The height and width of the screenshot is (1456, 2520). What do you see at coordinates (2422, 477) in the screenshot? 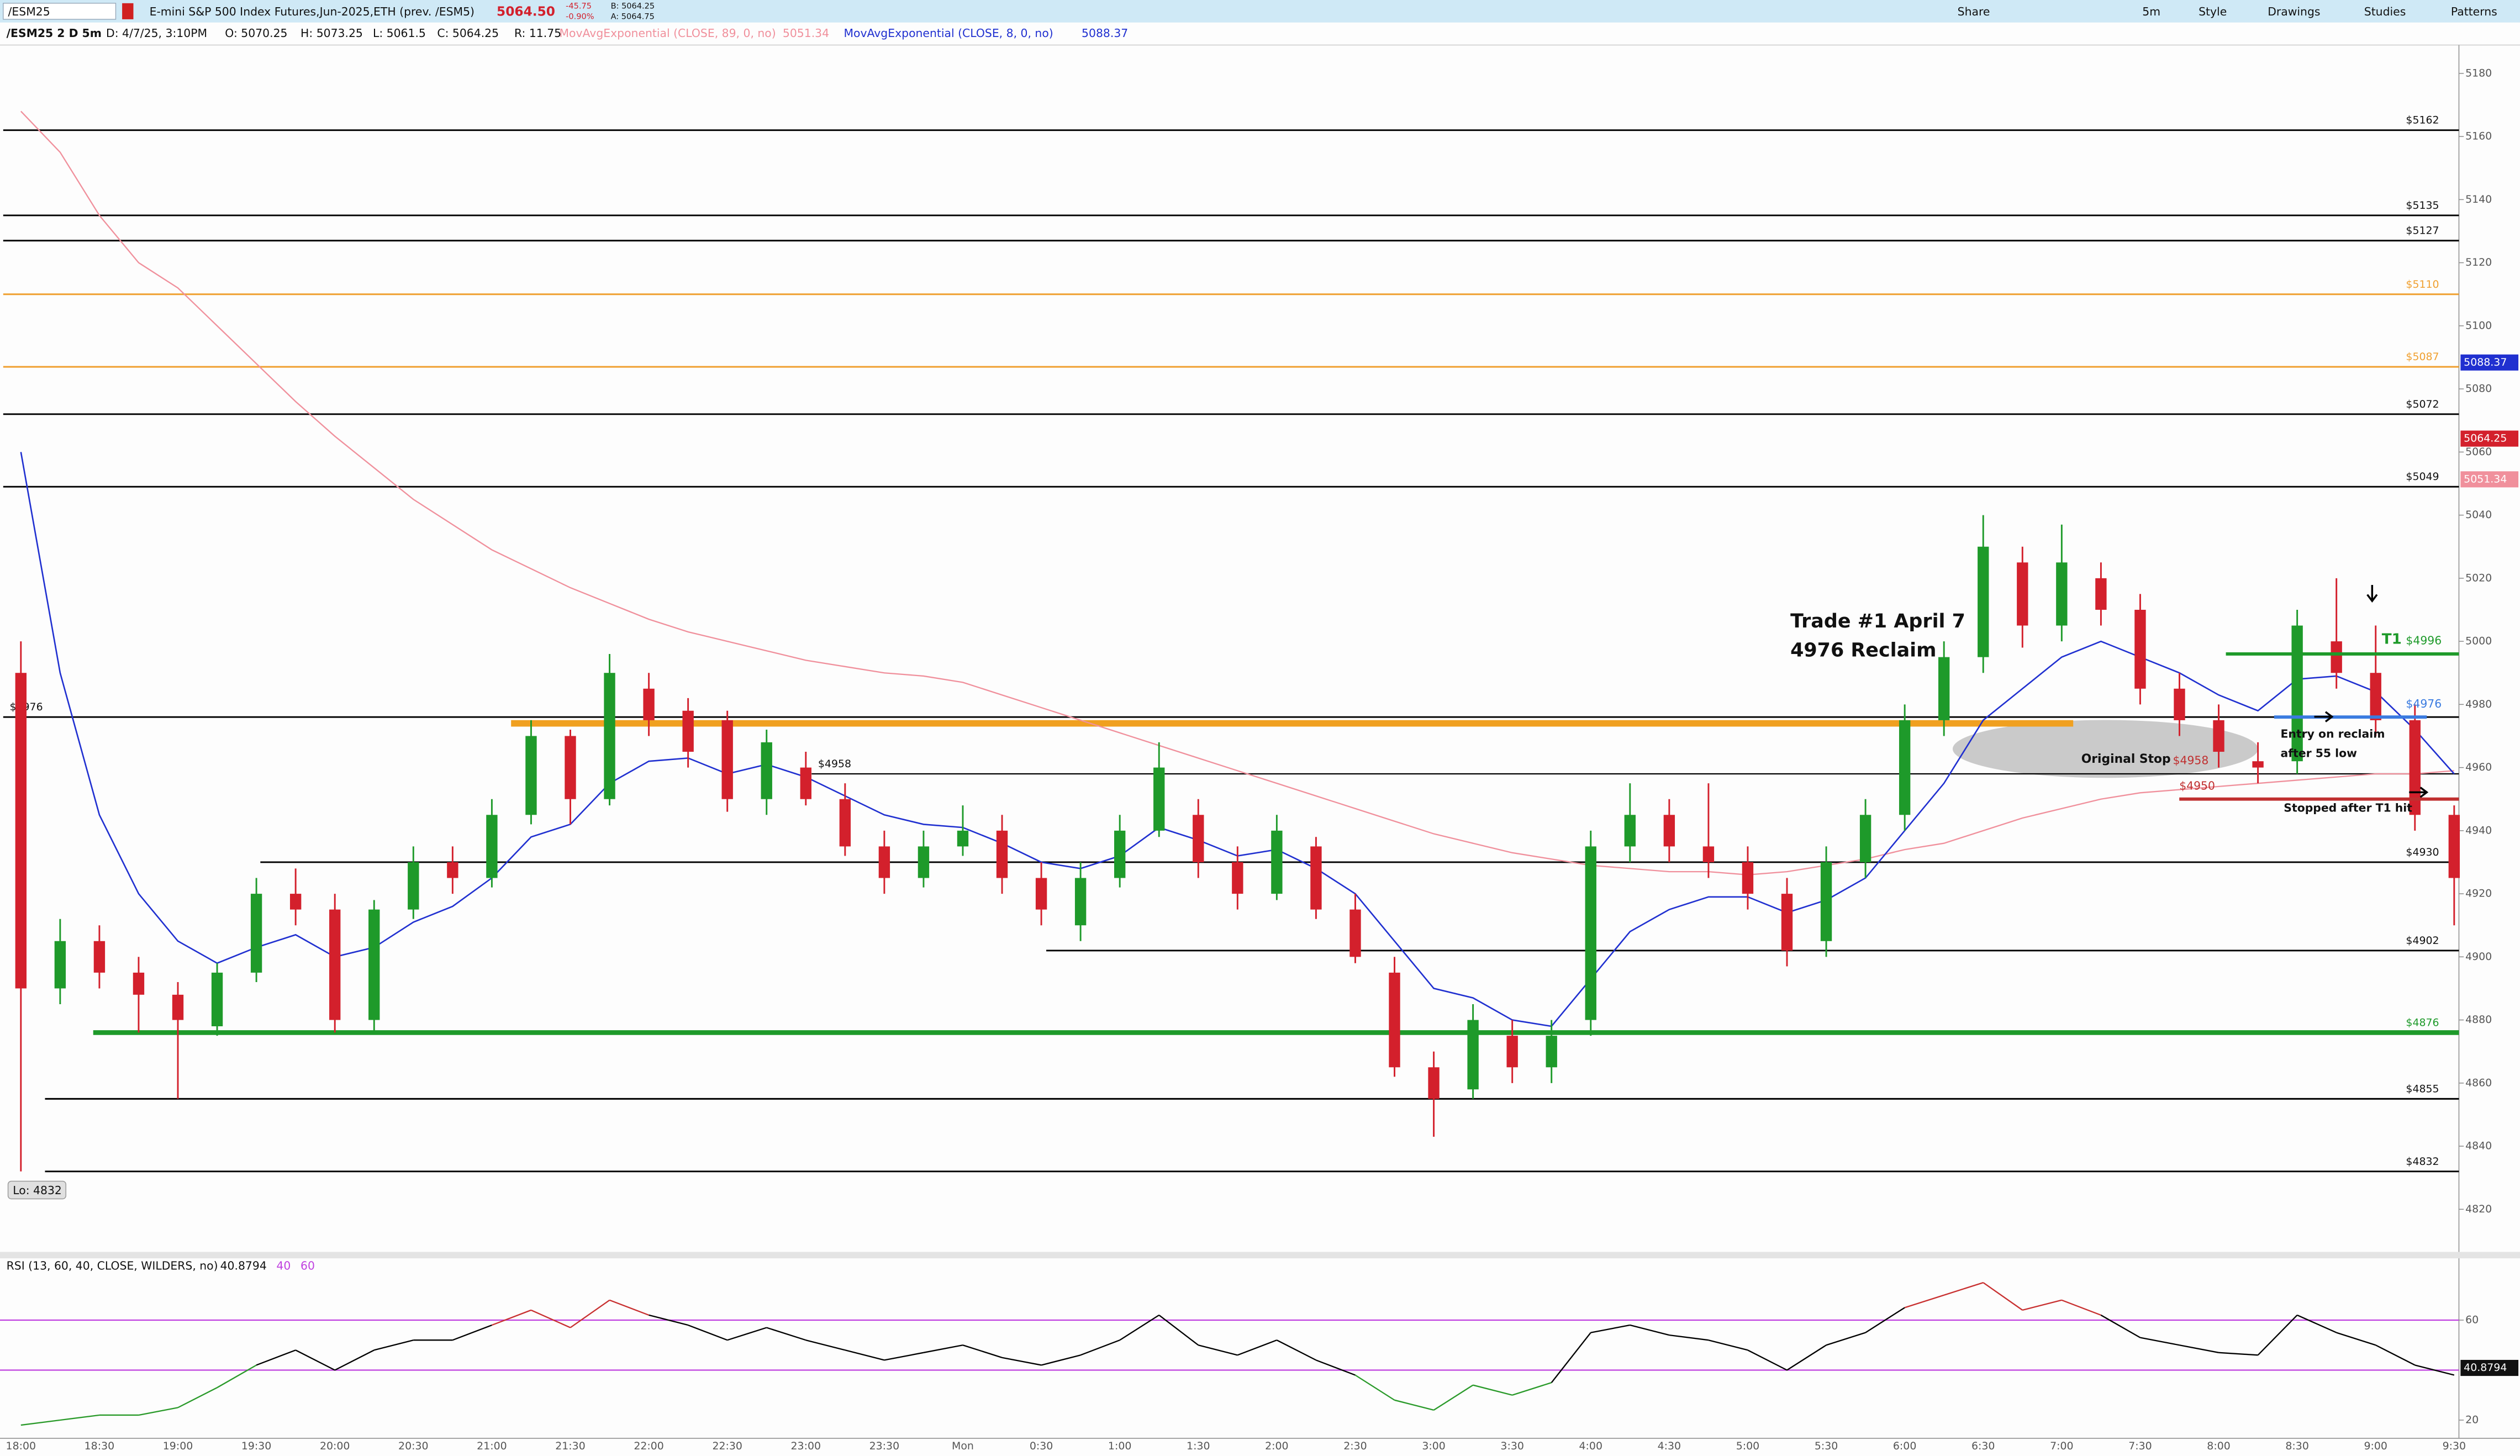
I see `level-label: $5049` at bounding box center [2422, 477].